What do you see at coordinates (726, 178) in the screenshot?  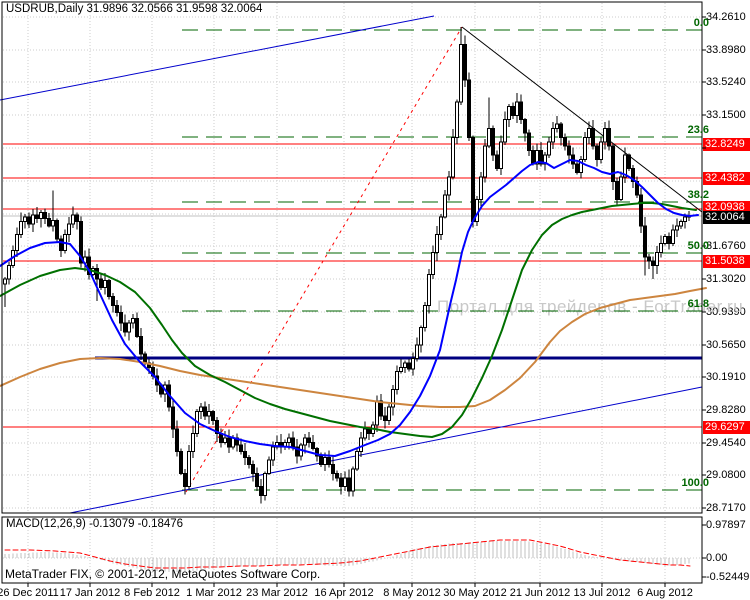 I see `price-level-badge: 32.4382` at bounding box center [726, 178].